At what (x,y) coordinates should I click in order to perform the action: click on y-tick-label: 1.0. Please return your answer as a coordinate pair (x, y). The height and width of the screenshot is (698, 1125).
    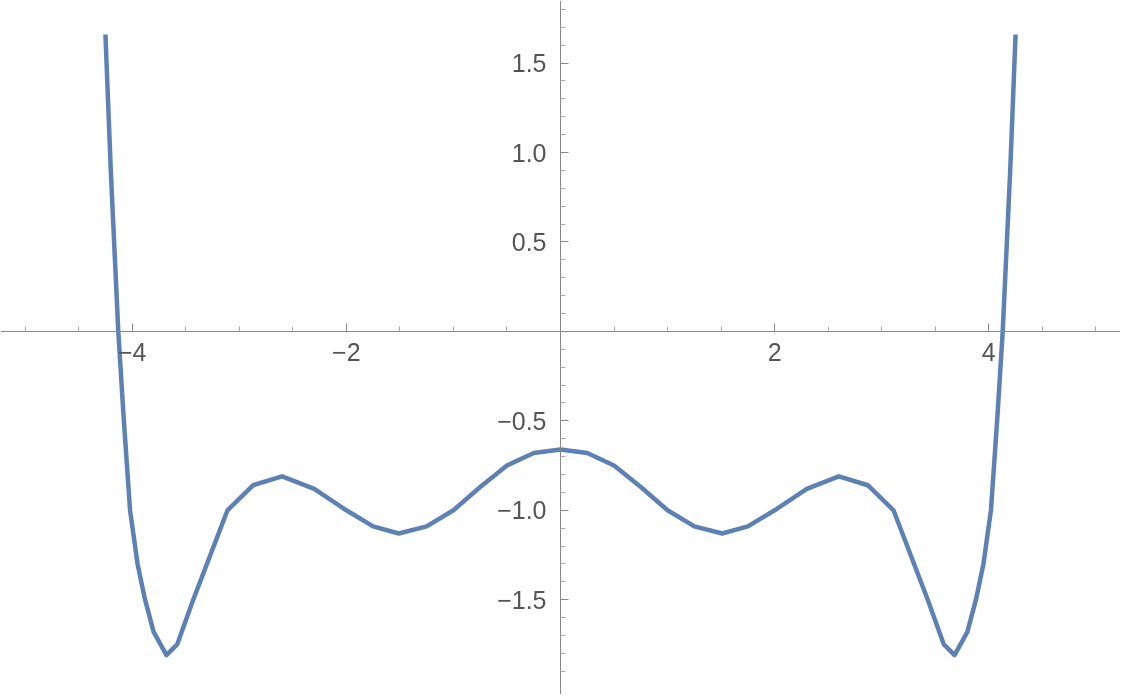
    Looking at the image, I should click on (529, 152).